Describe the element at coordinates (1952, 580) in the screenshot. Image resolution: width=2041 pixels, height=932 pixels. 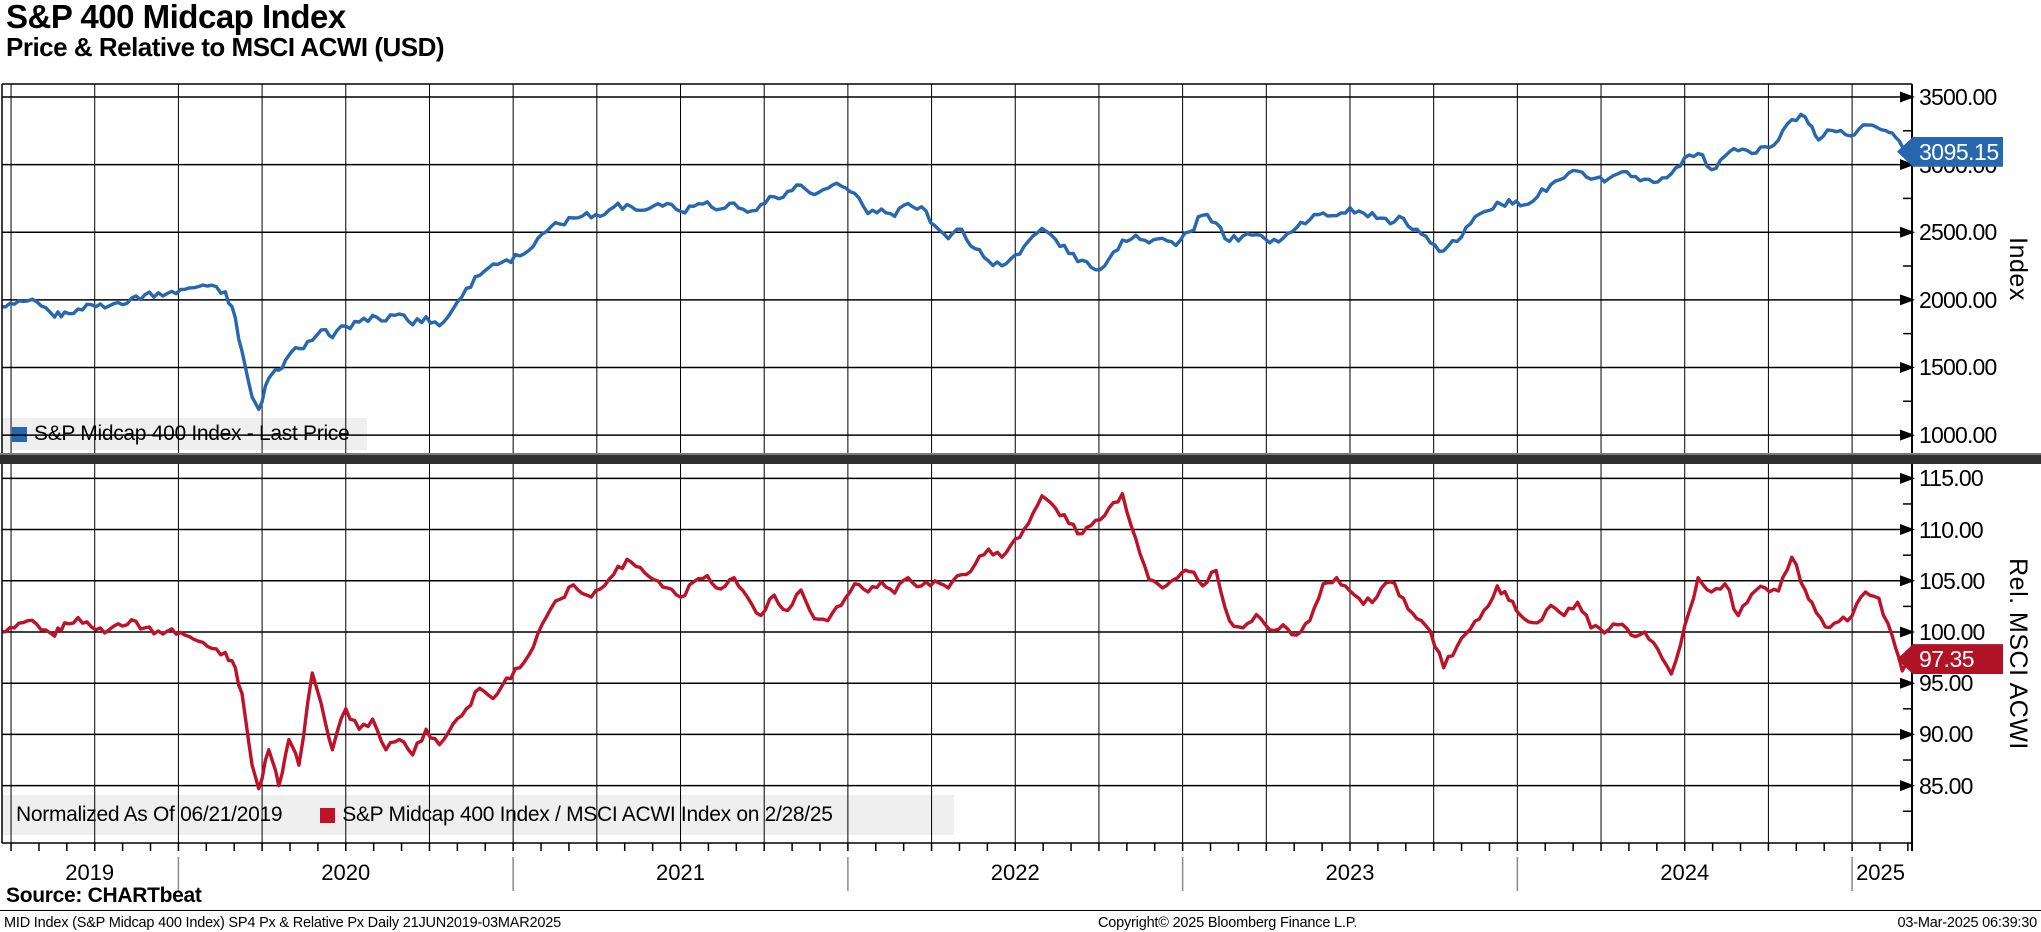
I see `y-tick-label: 105.00` at that location.